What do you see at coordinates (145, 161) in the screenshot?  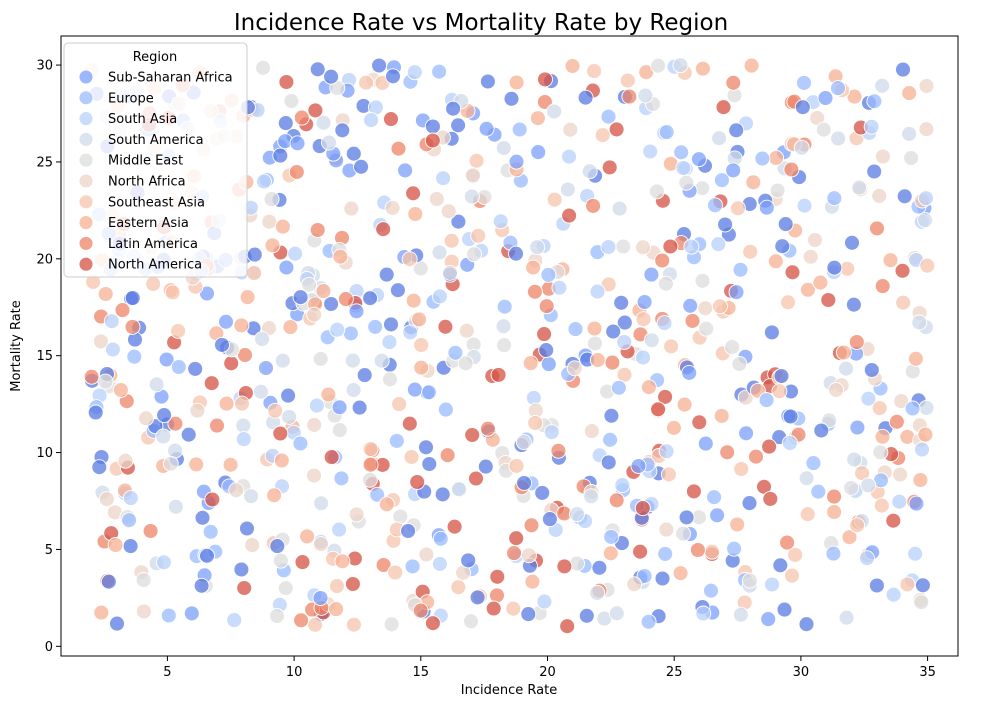 I see `legend-label: Middle East` at bounding box center [145, 161].